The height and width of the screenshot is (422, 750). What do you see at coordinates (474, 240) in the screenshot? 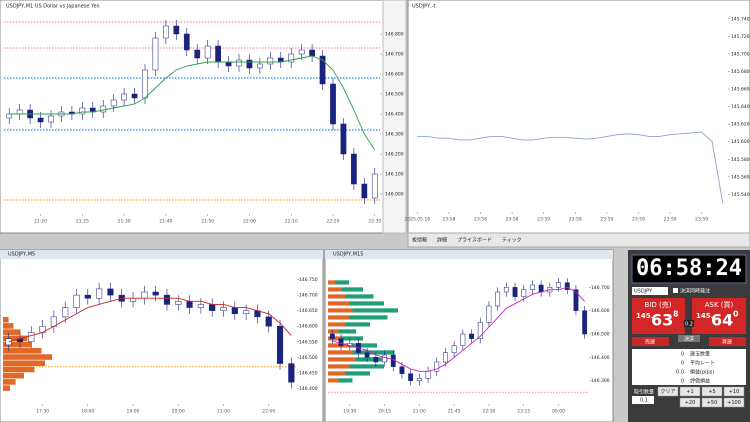
I see `tab: プライスボード` at bounding box center [474, 240].